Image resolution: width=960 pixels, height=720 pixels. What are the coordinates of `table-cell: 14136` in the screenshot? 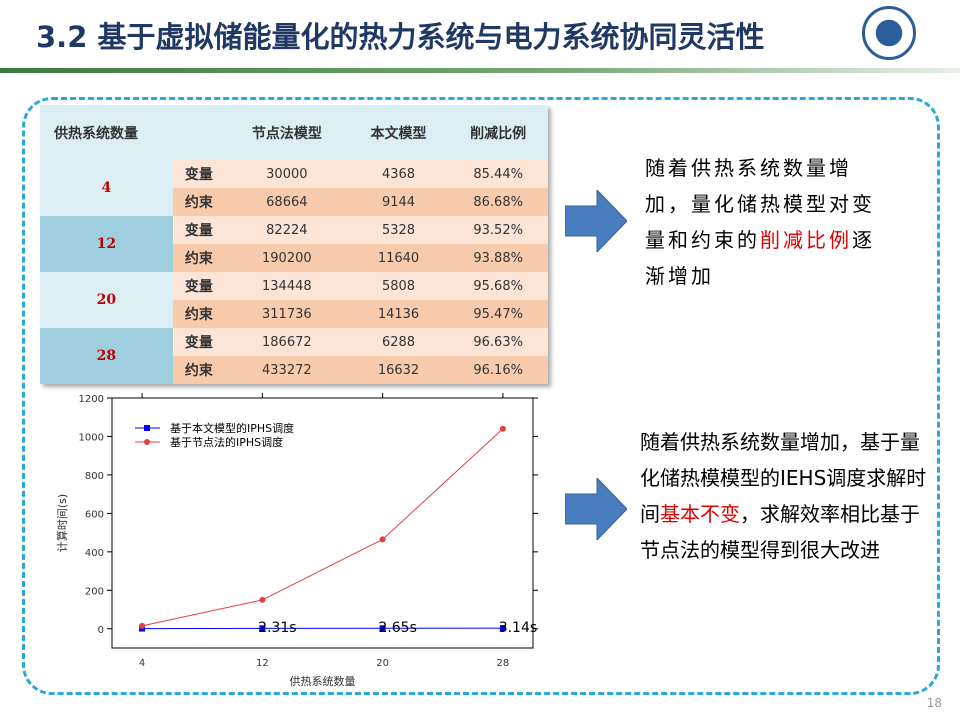 It's located at (398, 314).